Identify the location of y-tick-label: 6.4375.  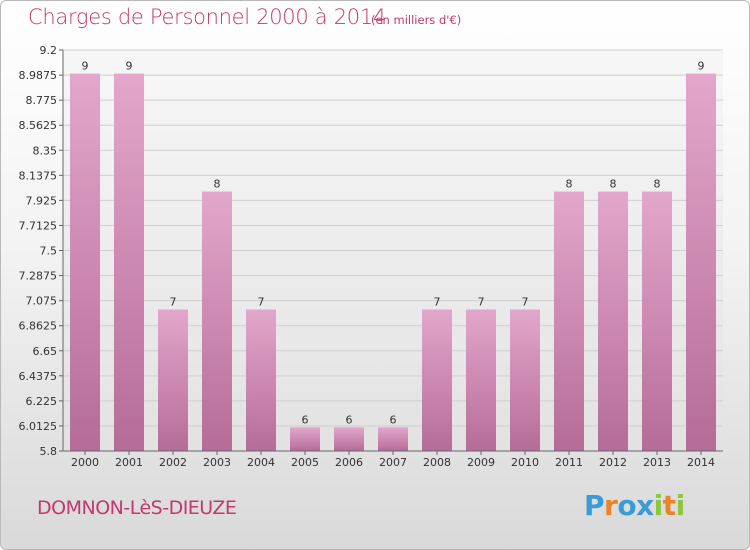
(38, 376).